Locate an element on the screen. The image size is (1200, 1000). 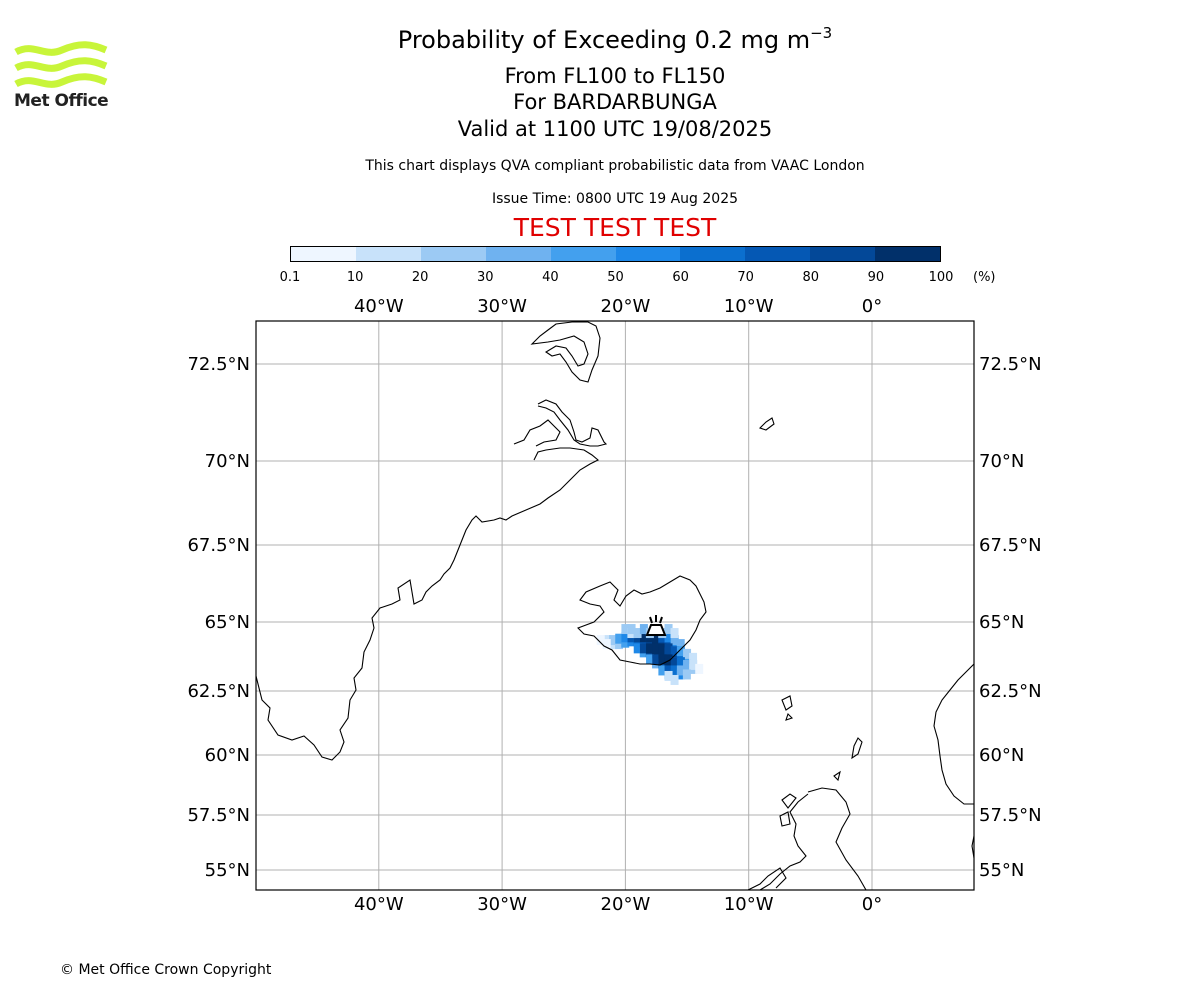
longitude-labels-bottom: 40°W 30°W 20°W 10°W 0° is located at coordinates (618, 904).